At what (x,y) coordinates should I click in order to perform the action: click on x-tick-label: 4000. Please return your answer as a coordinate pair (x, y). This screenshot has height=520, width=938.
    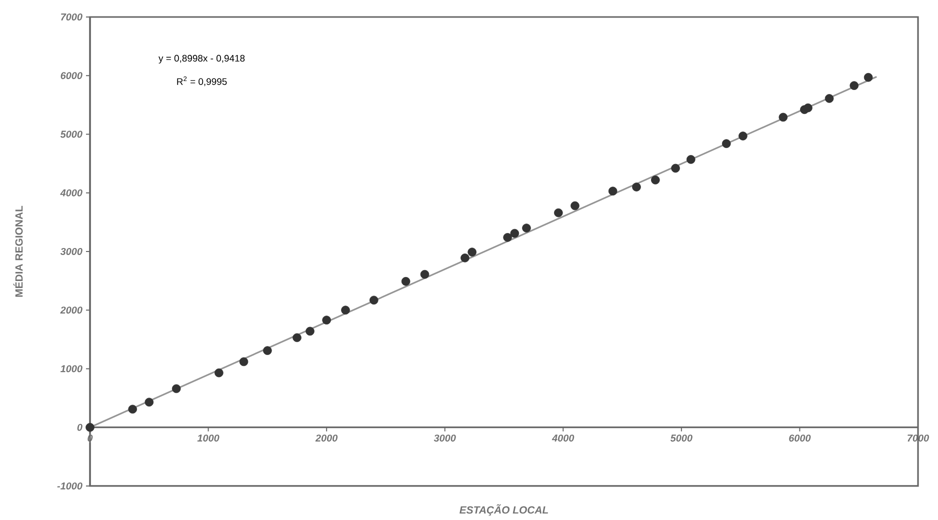
    Looking at the image, I should click on (563, 438).